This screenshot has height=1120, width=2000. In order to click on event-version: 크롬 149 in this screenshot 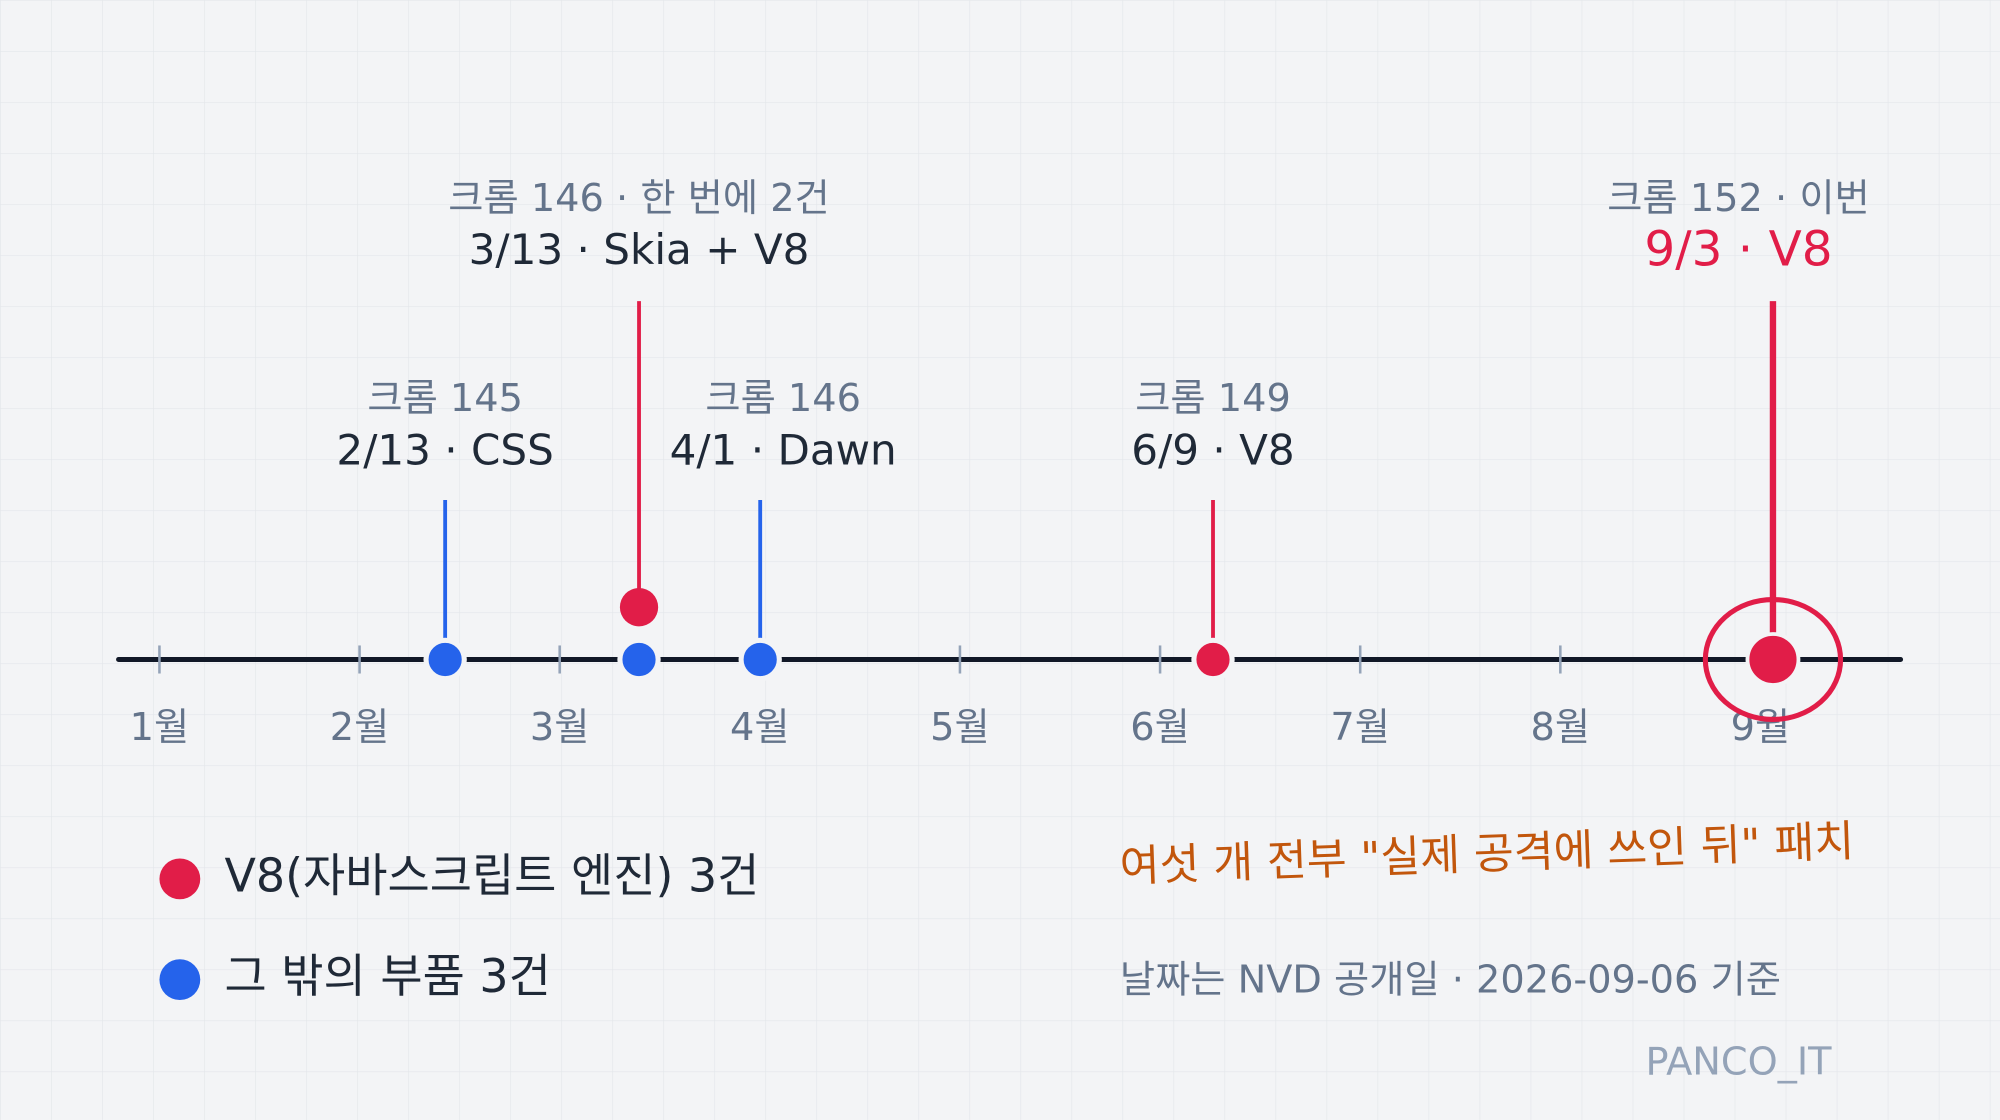, I will do `click(1213, 398)`.